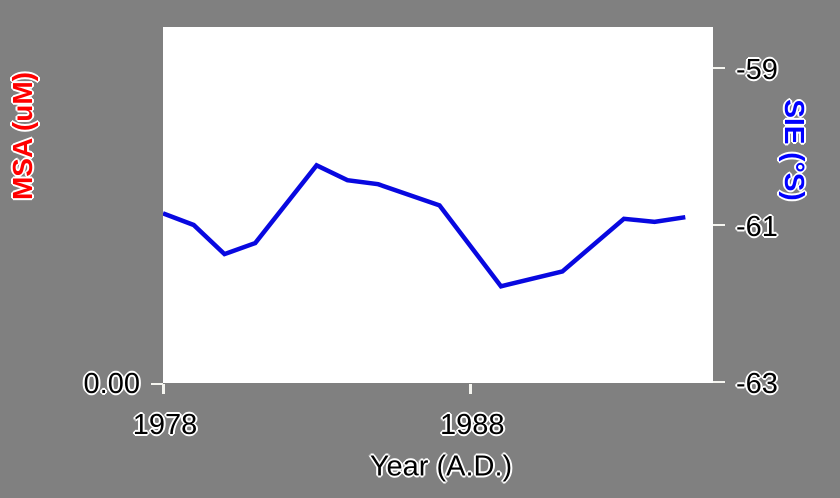  What do you see at coordinates (157, 383) in the screenshot?
I see `left-tick-mark` at bounding box center [157, 383].